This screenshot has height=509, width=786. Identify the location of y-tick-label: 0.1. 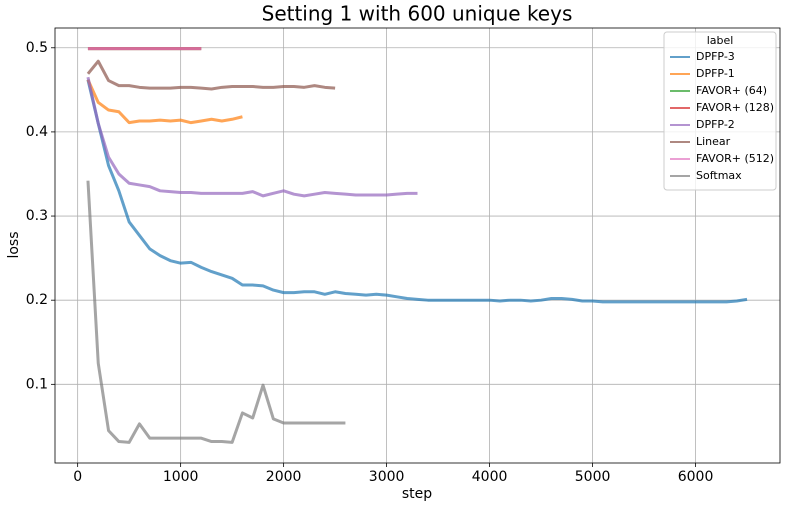
(37, 384).